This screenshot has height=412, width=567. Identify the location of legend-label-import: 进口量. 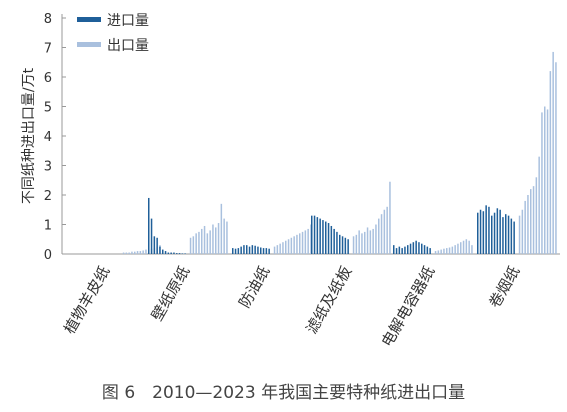
(128, 21).